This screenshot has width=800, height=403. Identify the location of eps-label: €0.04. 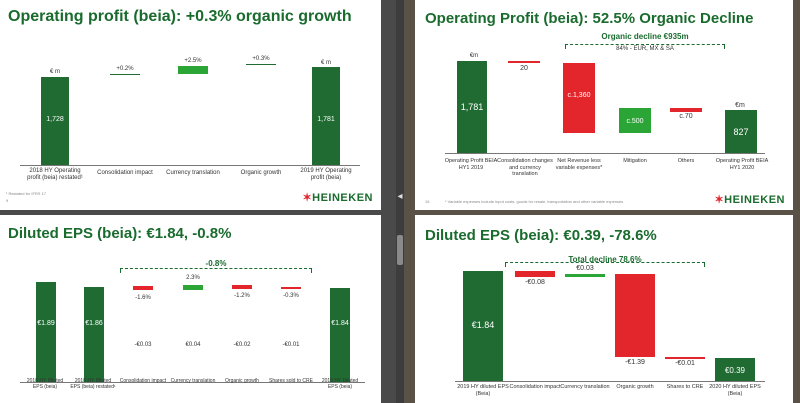
(193, 345).